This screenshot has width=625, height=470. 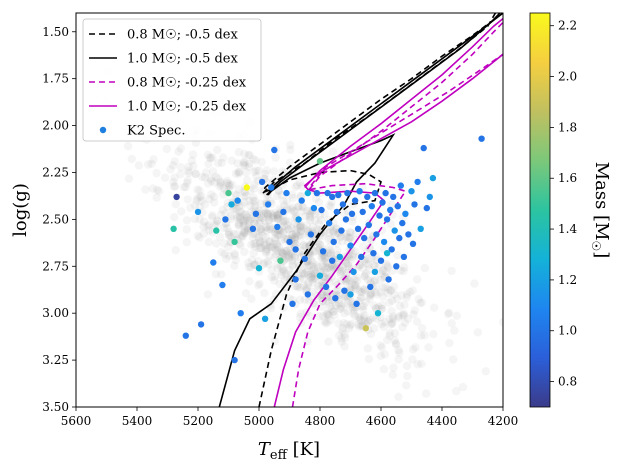 What do you see at coordinates (76, 421) in the screenshot?
I see `x-tick-label: 5600` at bounding box center [76, 421].